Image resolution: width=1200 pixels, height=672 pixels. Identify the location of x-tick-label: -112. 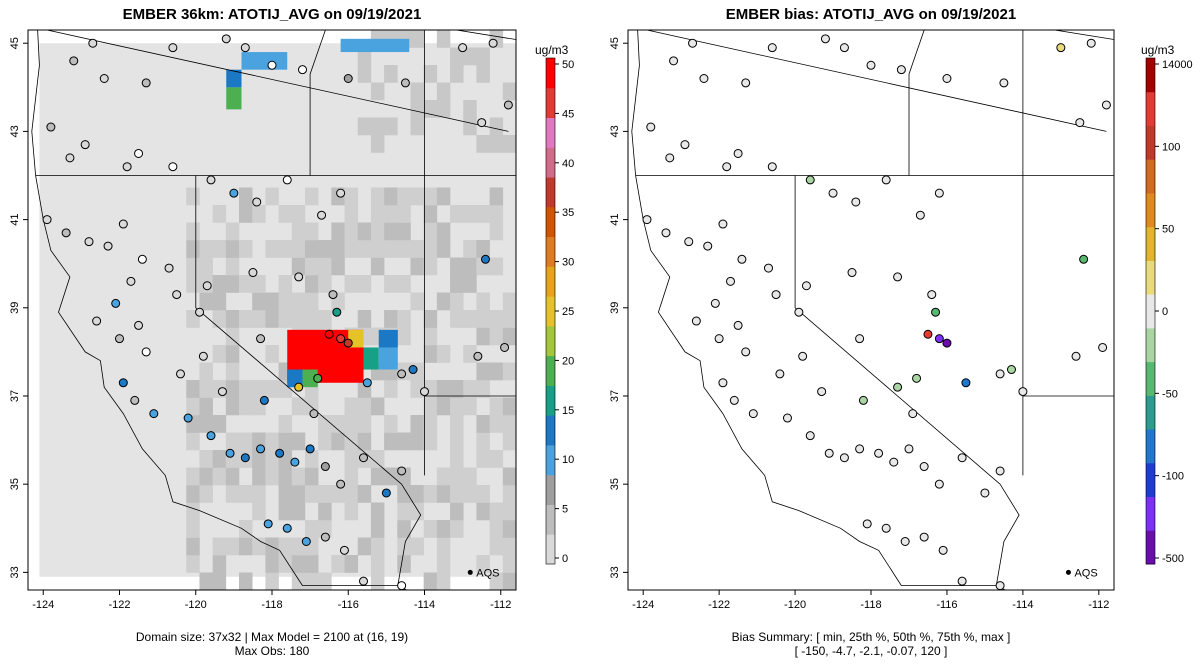
(500, 605).